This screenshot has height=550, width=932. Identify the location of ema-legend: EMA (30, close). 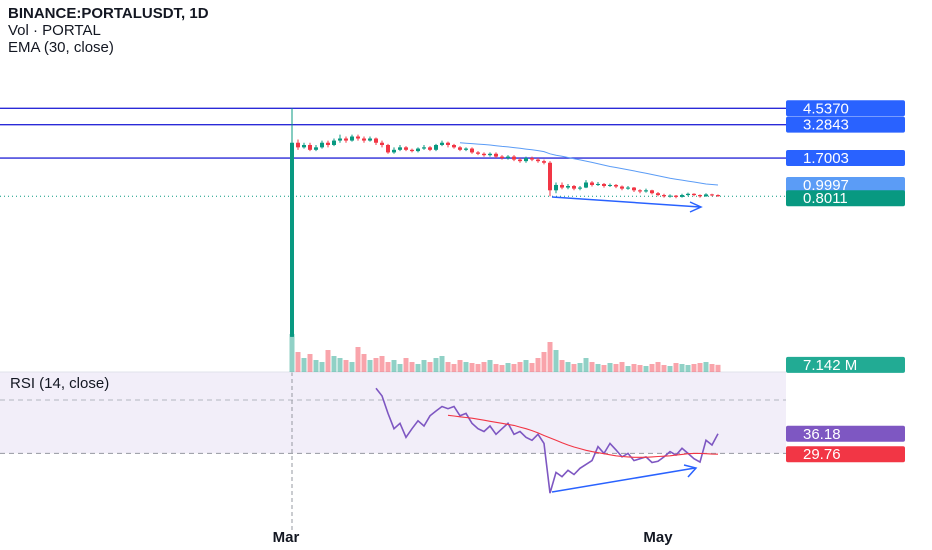
(61, 47).